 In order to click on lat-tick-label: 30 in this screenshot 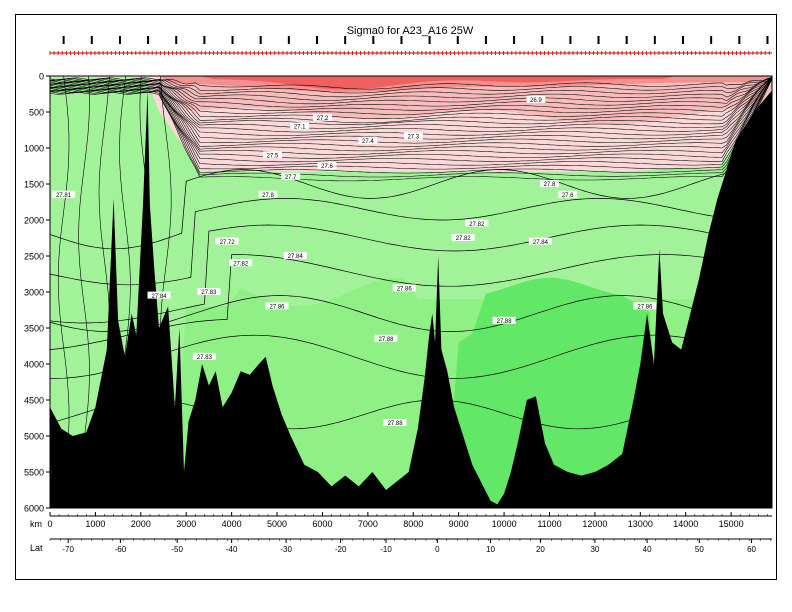, I will do `click(594, 549)`.